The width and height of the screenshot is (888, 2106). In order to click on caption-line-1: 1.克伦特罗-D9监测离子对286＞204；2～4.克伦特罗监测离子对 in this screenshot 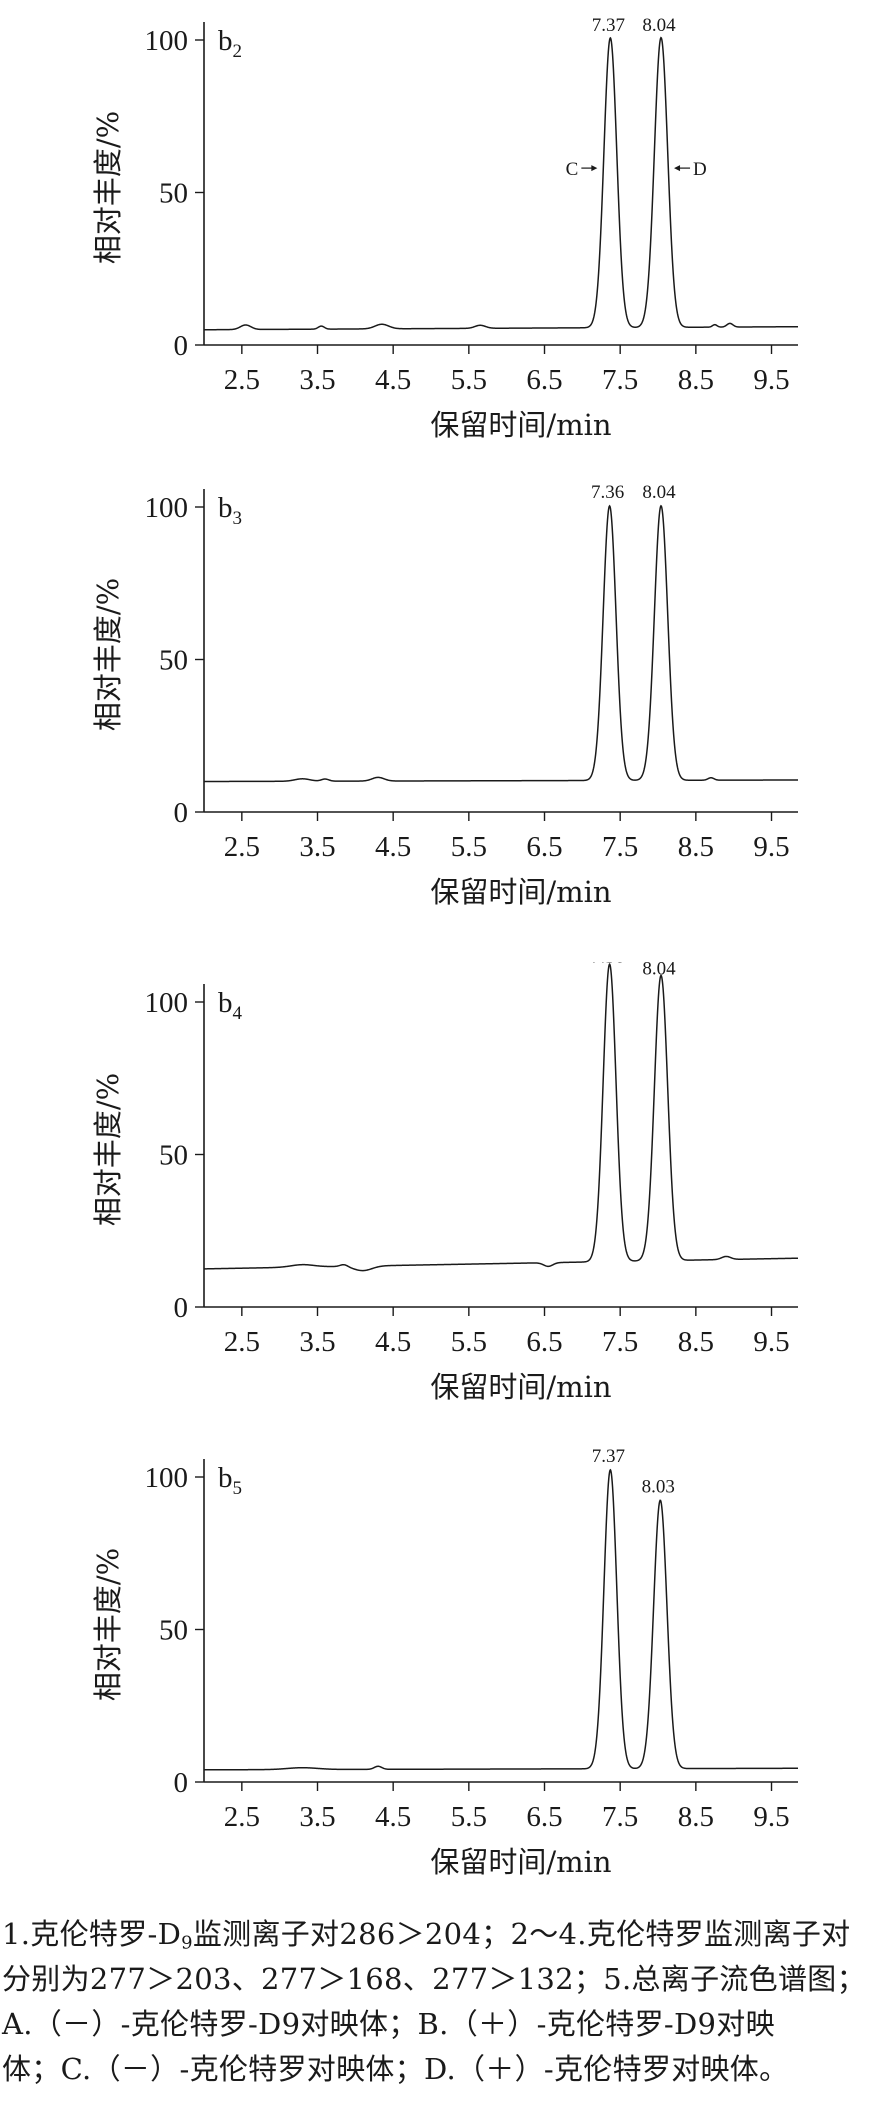, I will do `click(444, 1934)`.